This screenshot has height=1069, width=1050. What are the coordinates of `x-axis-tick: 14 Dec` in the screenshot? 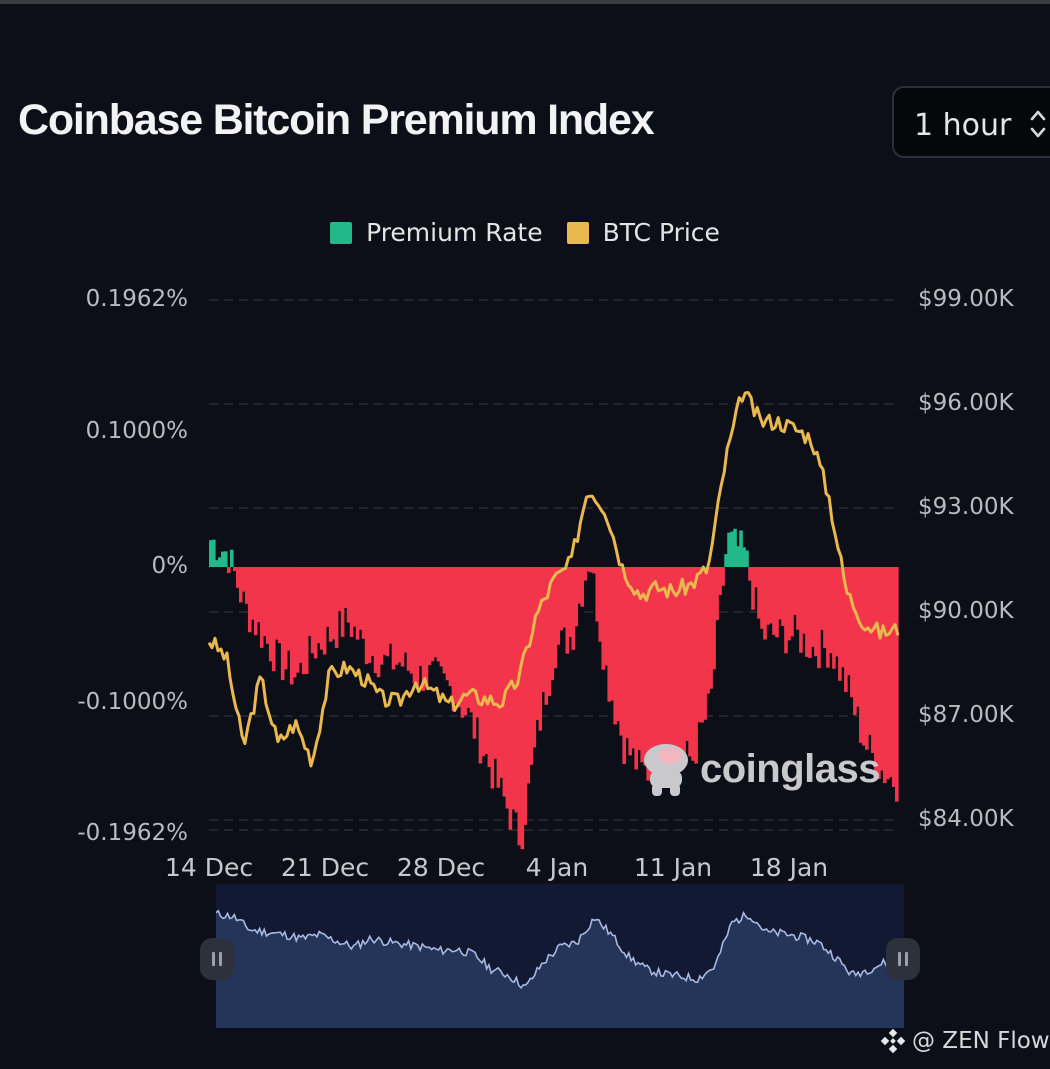 It's located at (209, 867).